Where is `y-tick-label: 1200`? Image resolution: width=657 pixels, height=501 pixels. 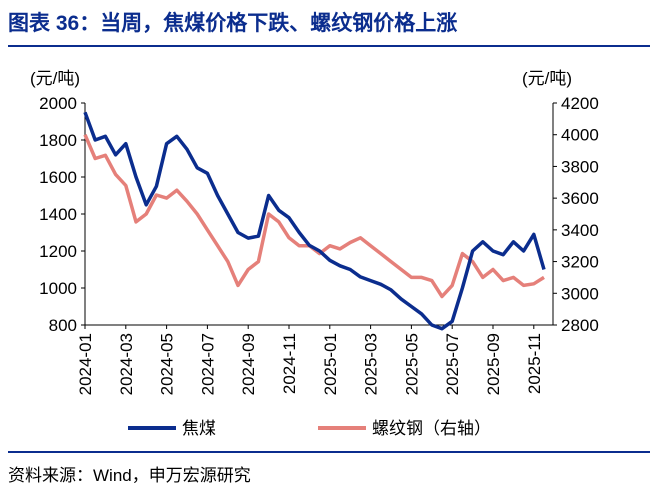 y-tick-label: 1200 is located at coordinates (58, 251).